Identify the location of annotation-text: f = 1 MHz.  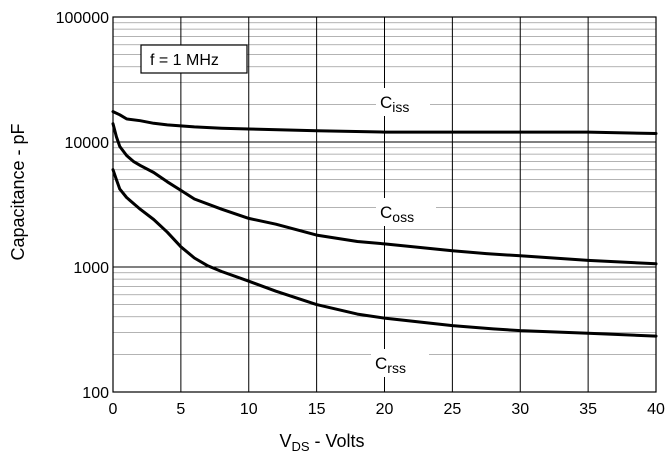
(184, 60).